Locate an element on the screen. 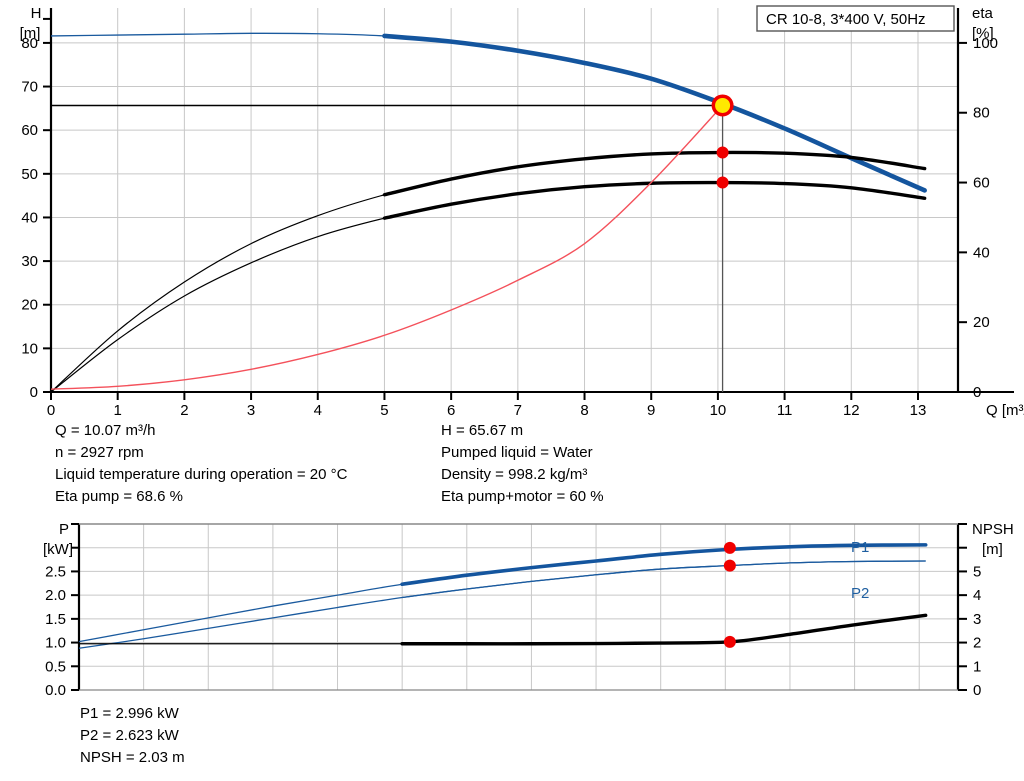 Image resolution: width=1024 pixels, height=781 pixels. y2-tick-label: 100 is located at coordinates (985, 43).